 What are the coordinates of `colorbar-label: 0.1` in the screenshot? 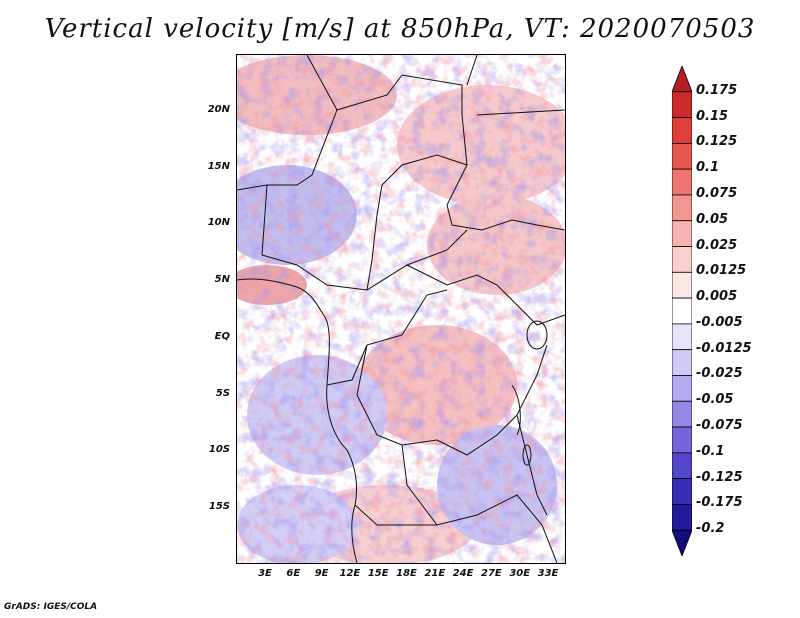 It's located at (708, 168).